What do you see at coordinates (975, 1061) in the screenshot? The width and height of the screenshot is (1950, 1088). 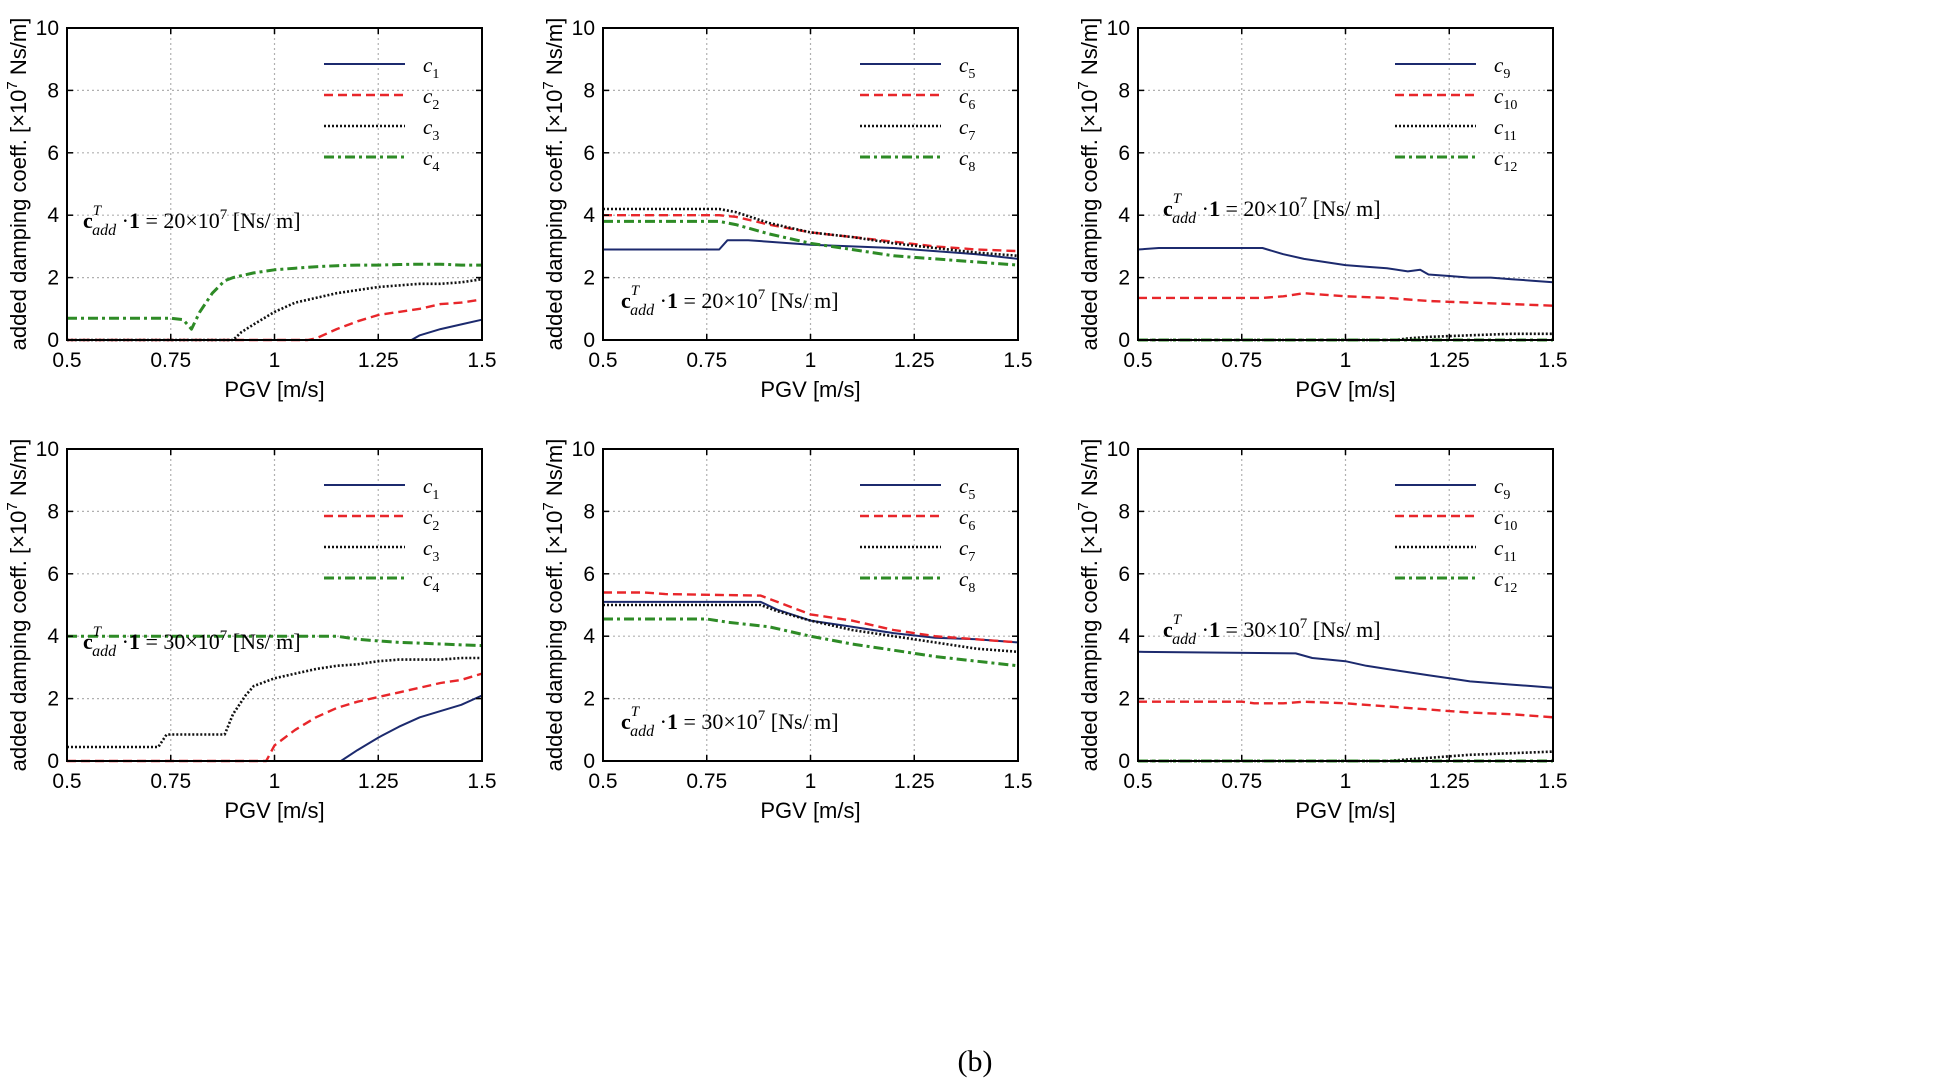 I see `figure-caption: (b)` at bounding box center [975, 1061].